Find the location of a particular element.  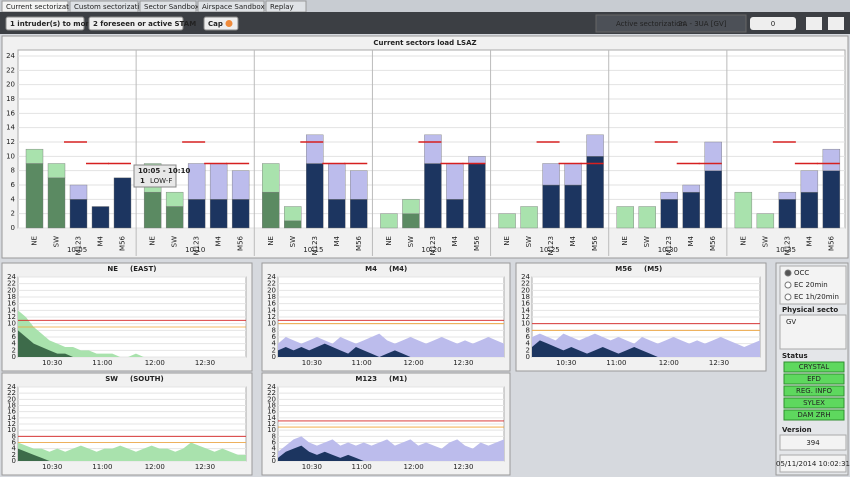

y-tick-label: 14 is located at coordinates (11, 418).